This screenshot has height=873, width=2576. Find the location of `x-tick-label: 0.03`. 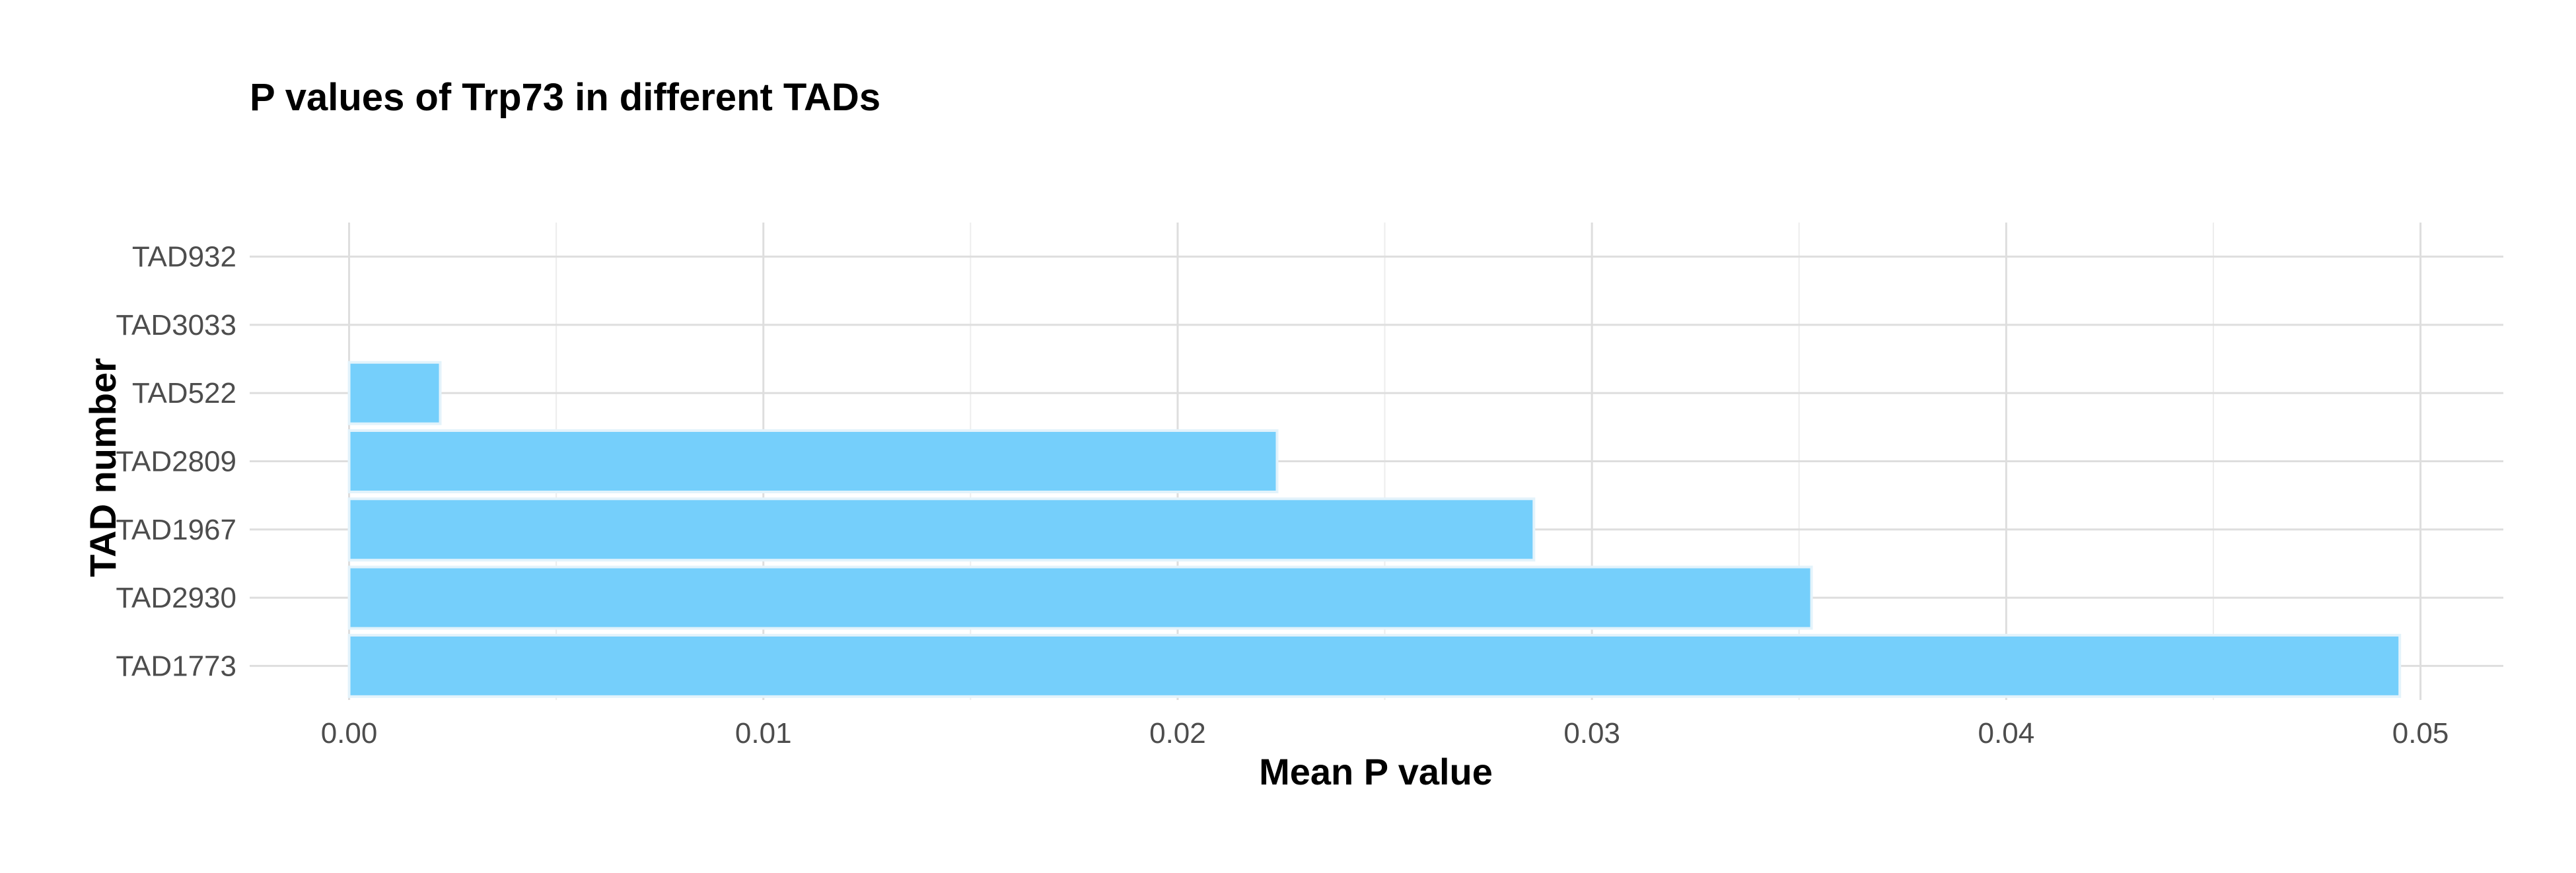

x-tick-label: 0.03 is located at coordinates (1592, 733).